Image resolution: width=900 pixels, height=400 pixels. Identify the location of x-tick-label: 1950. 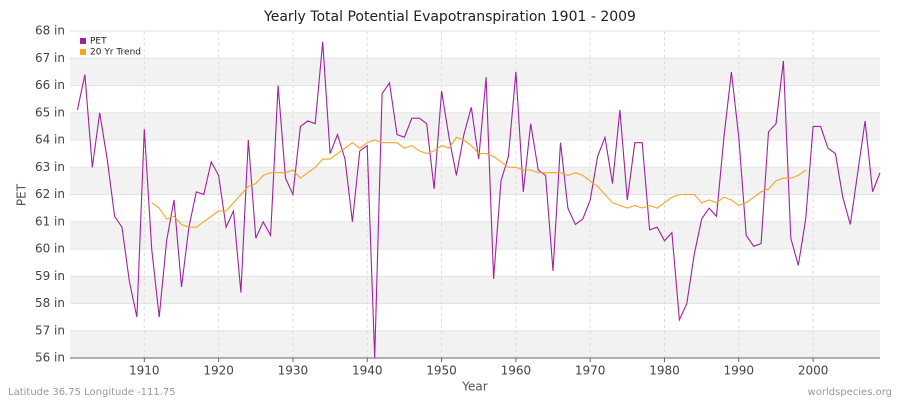
(441, 371).